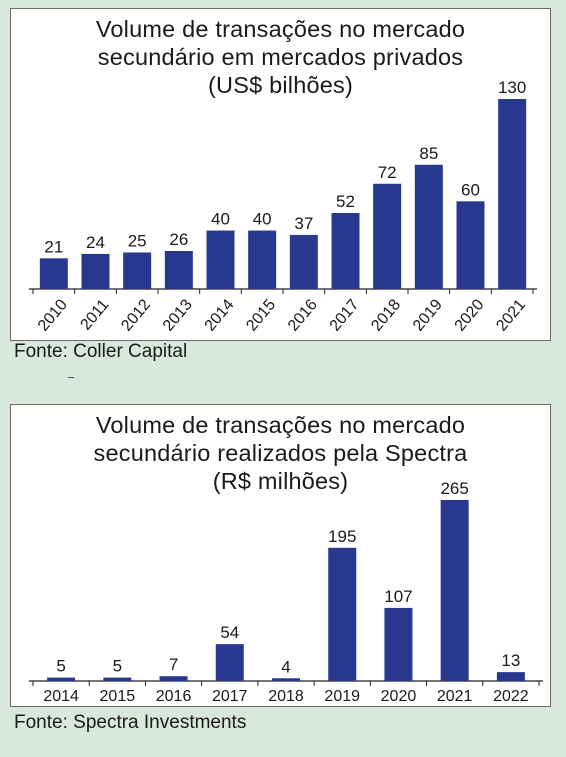 The height and width of the screenshot is (757, 566). What do you see at coordinates (280, 85) in the screenshot?
I see `chart-title-line: (US$ bilhões)` at bounding box center [280, 85].